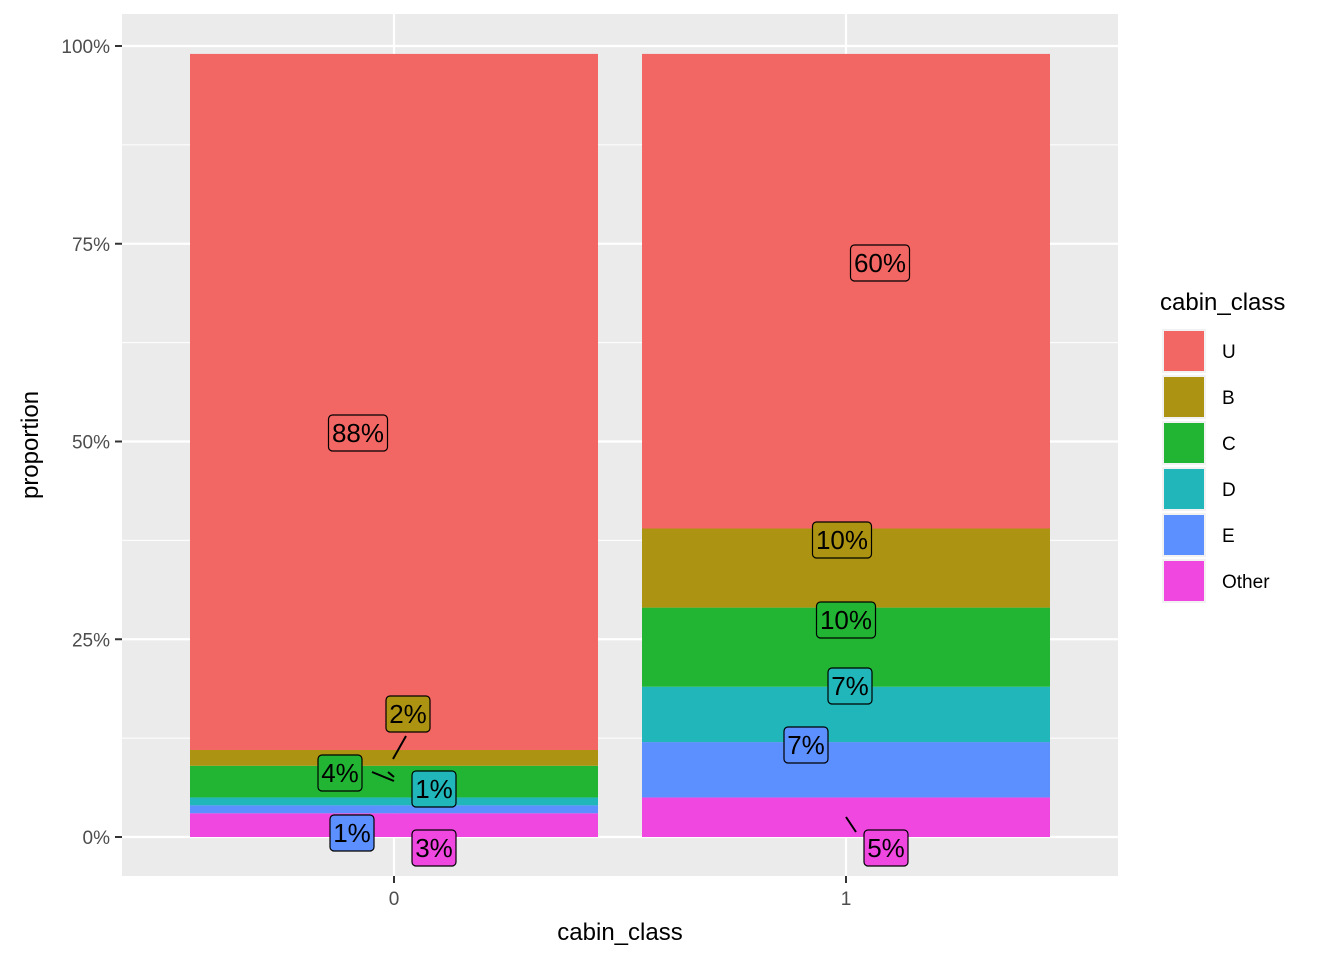 The height and width of the screenshot is (960, 1344). Describe the element at coordinates (1228, 398) in the screenshot. I see `legend-label-b: B` at that location.